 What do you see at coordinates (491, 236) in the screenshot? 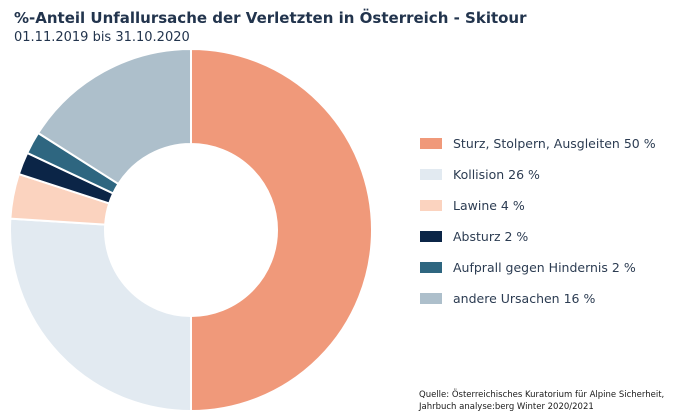
I see `legend-label: Absturz 2 %` at bounding box center [491, 236].